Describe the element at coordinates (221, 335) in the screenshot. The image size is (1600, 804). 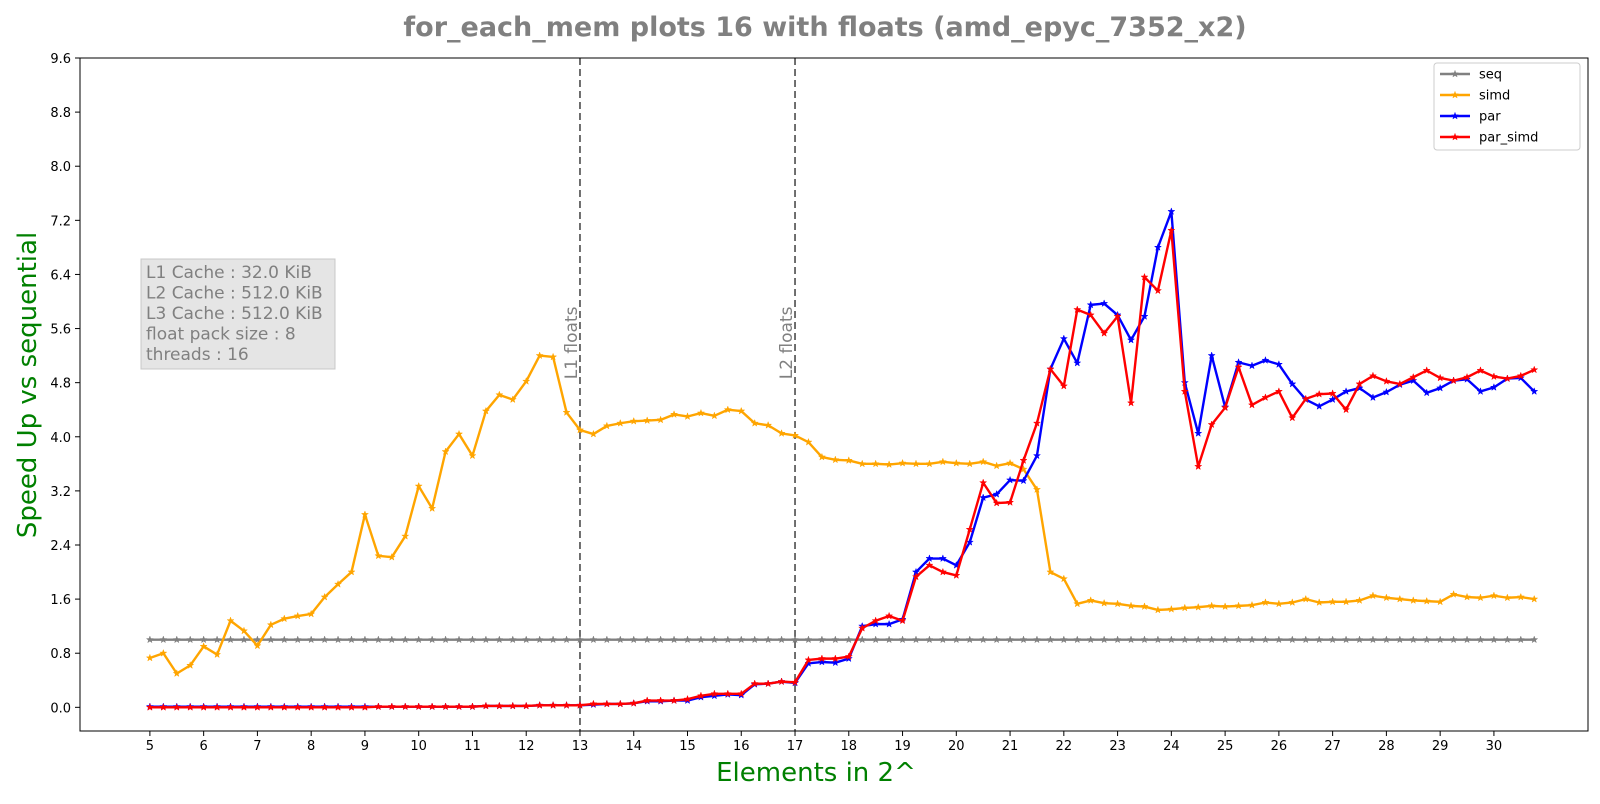
I see `info-box-line: float pack size : 8` at that location.